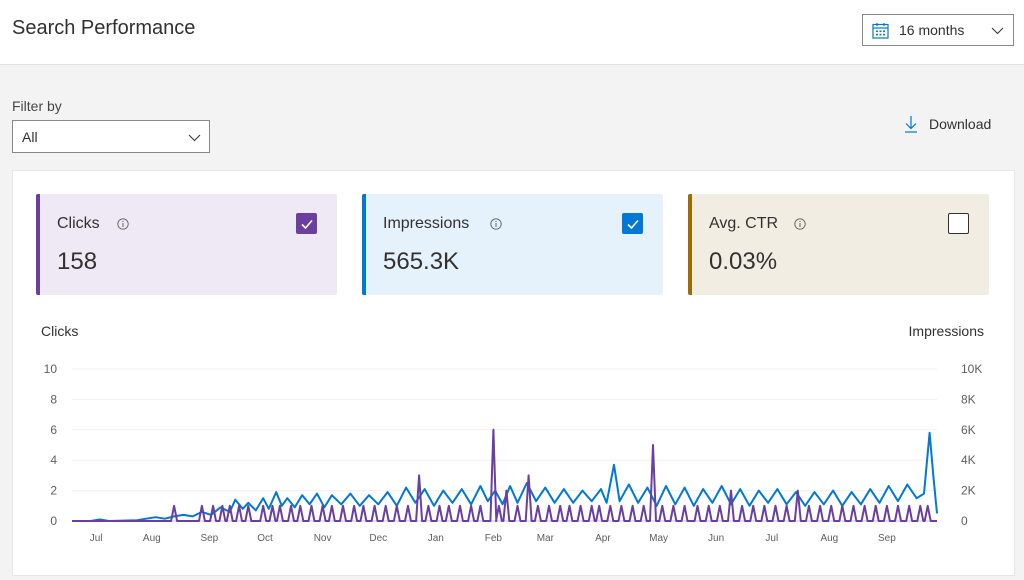  Describe the element at coordinates (960, 124) in the screenshot. I see `download-label: Download` at that location.